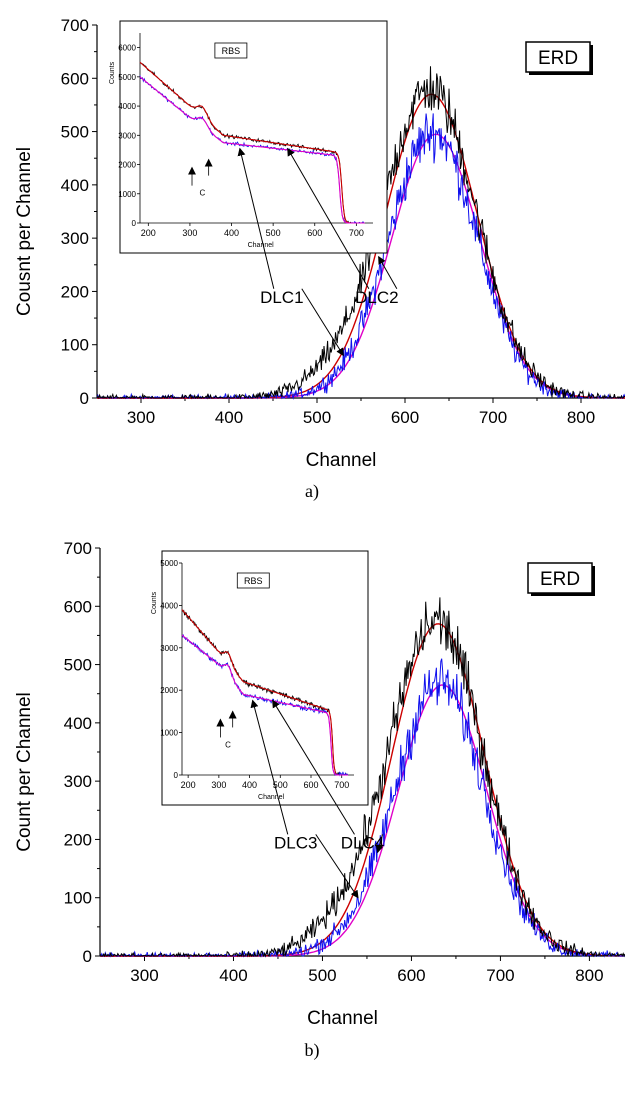  I want to click on annotation-label: DLC1, so click(281, 297).